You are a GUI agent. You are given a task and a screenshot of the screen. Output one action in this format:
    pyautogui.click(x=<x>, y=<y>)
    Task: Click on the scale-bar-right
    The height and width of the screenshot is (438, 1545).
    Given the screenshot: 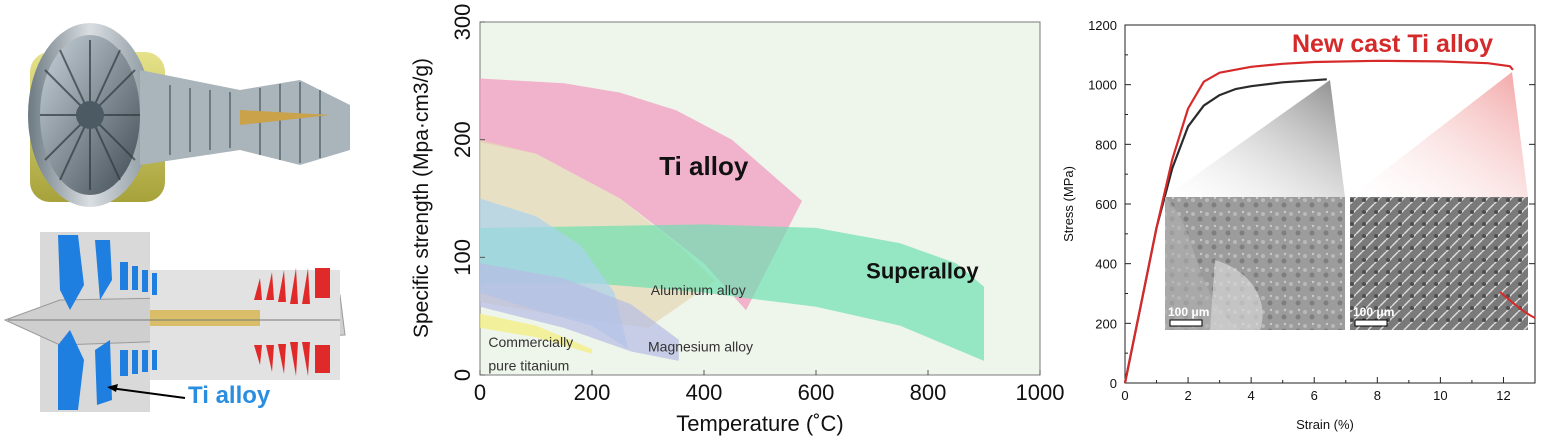 What is the action you would take?
    pyautogui.click(x=1371, y=323)
    